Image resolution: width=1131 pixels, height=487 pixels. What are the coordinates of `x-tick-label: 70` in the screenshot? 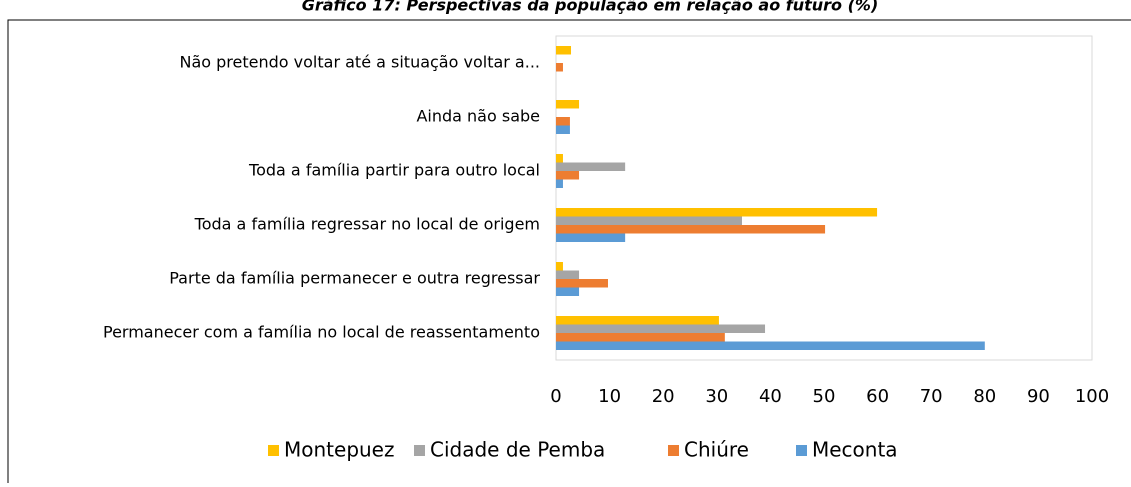 It's located at (931, 396).